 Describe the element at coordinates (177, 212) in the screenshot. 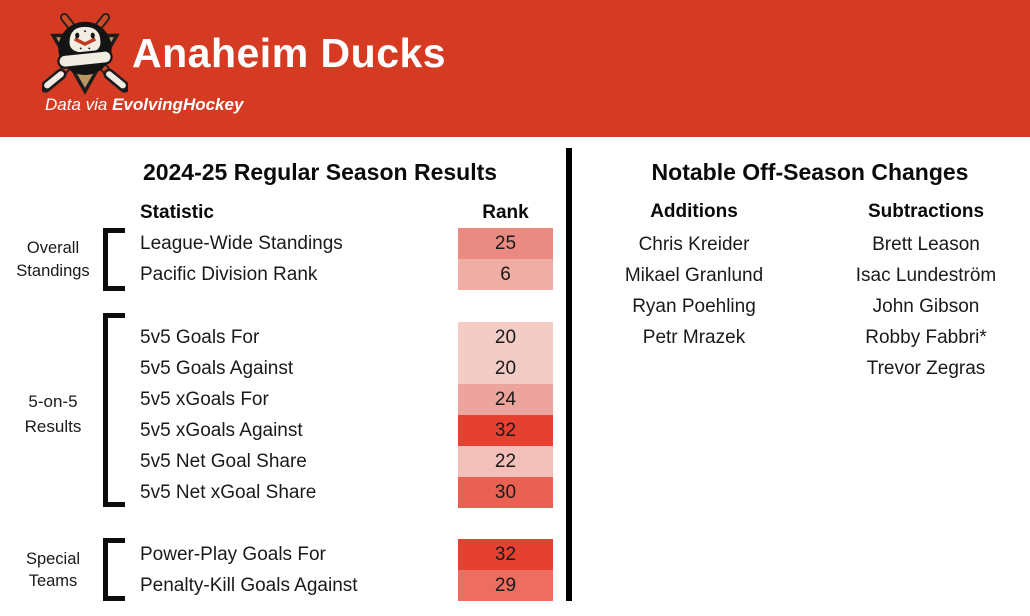

I see `column-header-statistic: Statistic` at that location.